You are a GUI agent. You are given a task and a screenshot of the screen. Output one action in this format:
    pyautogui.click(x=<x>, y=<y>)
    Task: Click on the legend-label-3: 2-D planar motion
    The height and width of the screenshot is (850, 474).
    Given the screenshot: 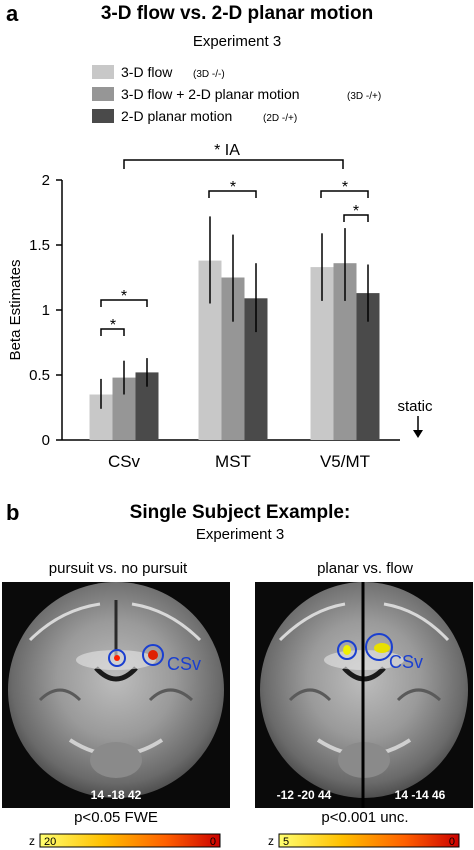 What is the action you would take?
    pyautogui.click(x=176, y=116)
    